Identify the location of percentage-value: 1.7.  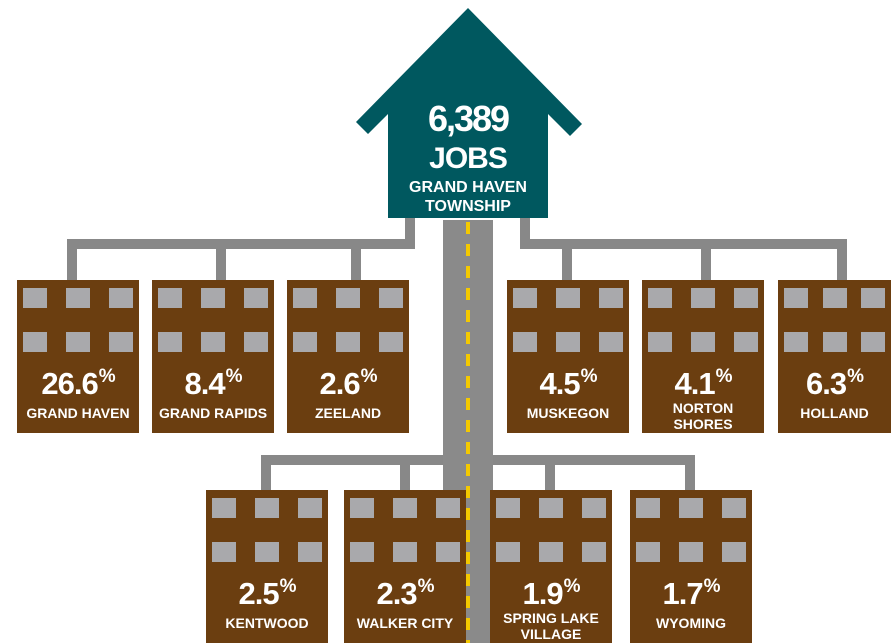
(682, 593).